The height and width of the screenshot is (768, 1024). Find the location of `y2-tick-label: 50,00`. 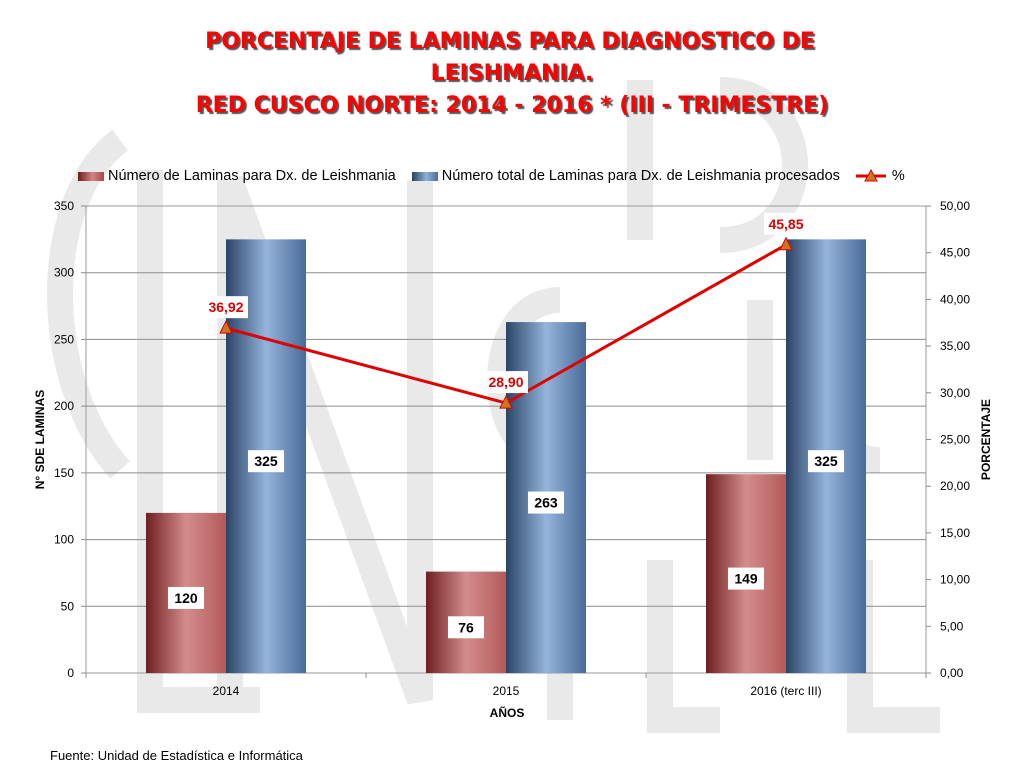

y2-tick-label: 50,00 is located at coordinates (955, 206).